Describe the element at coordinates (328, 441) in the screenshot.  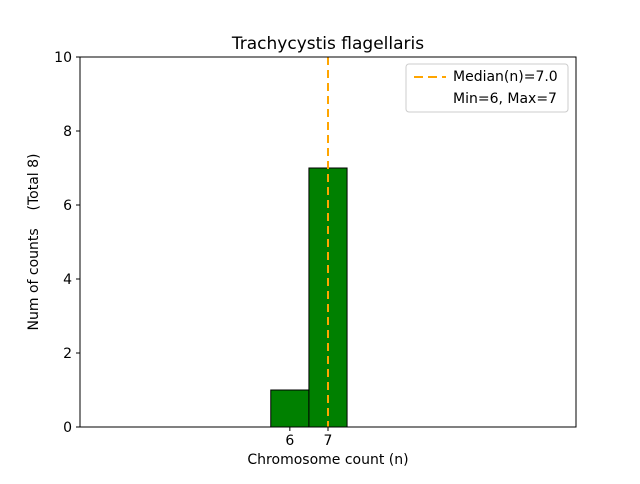
I see `x-tick-label: 7` at that location.